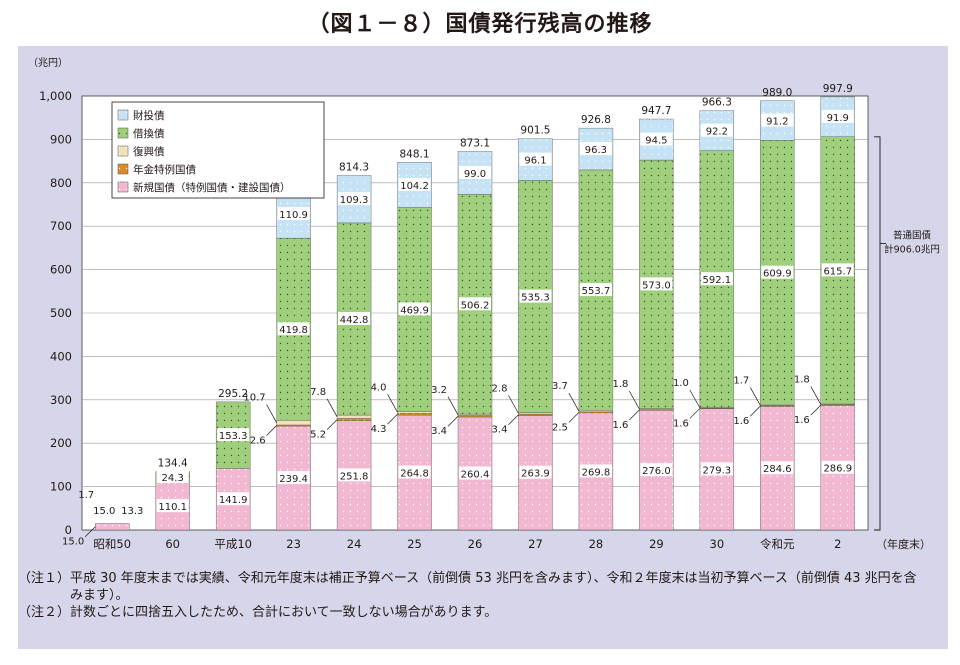 This screenshot has height=665, width=960. Describe the element at coordinates (61, 443) in the screenshot. I see `y-tick-label: 200` at that location.